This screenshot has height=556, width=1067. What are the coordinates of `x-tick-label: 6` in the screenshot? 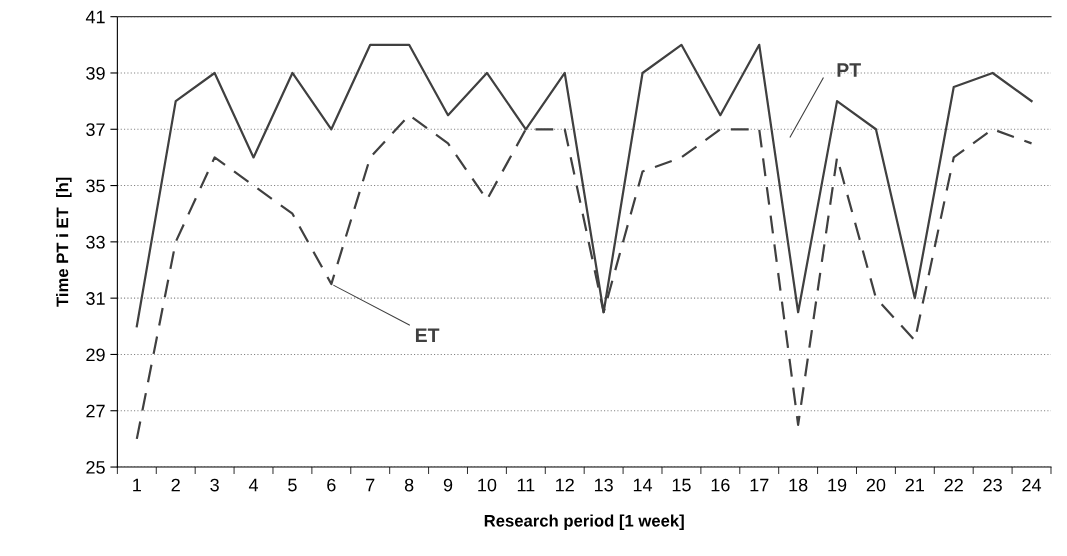 It's located at (331, 485).